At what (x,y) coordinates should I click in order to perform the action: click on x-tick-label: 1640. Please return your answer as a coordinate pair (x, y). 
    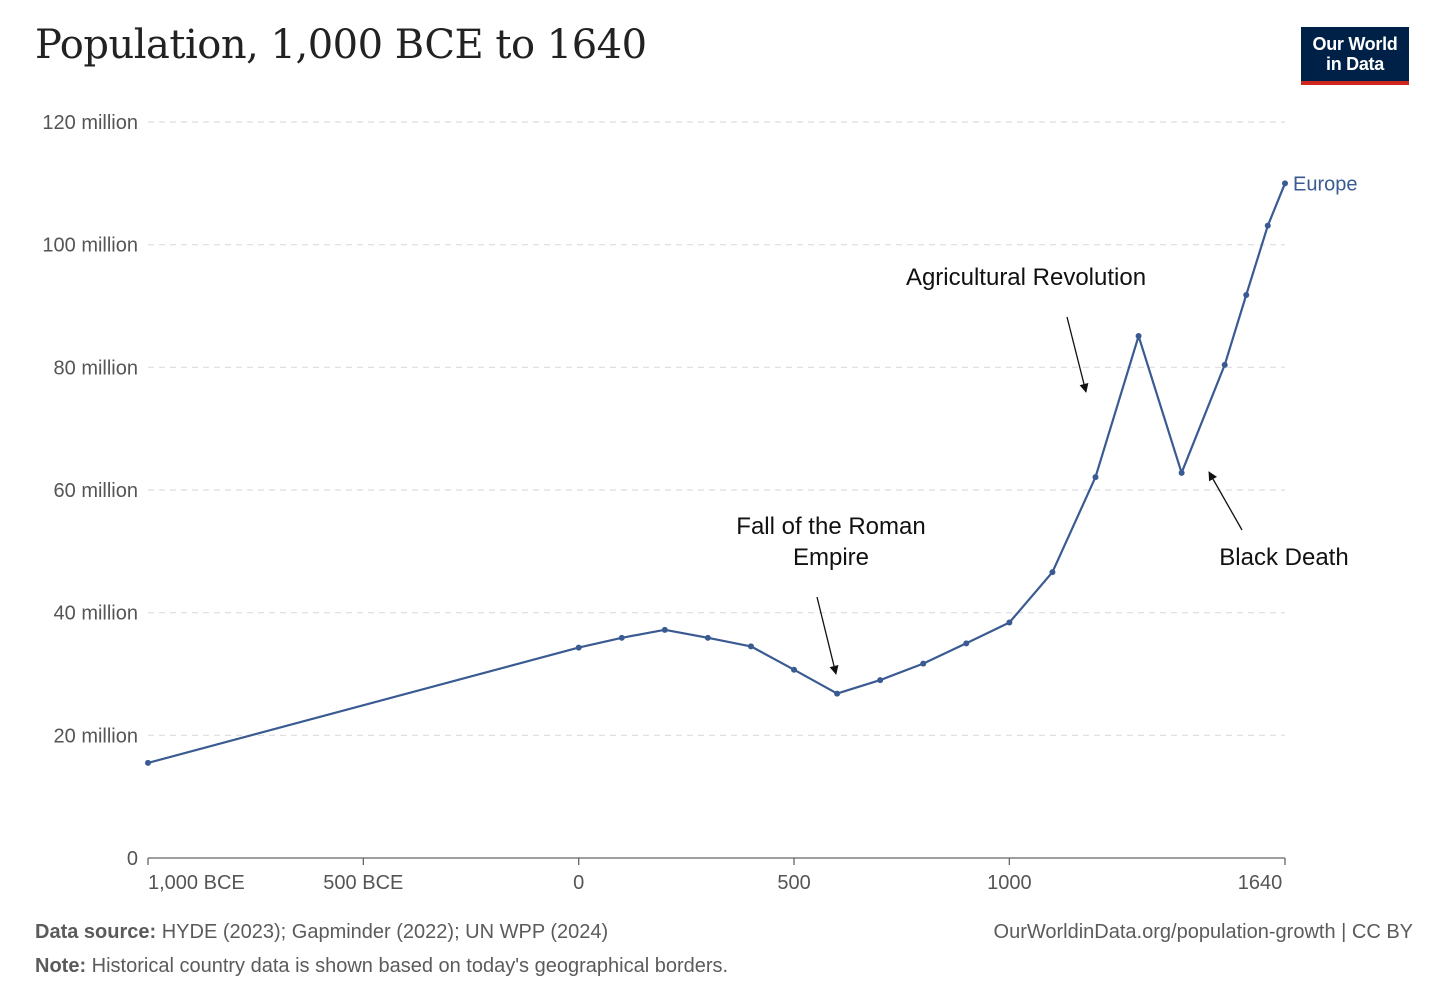
    Looking at the image, I should click on (1260, 883).